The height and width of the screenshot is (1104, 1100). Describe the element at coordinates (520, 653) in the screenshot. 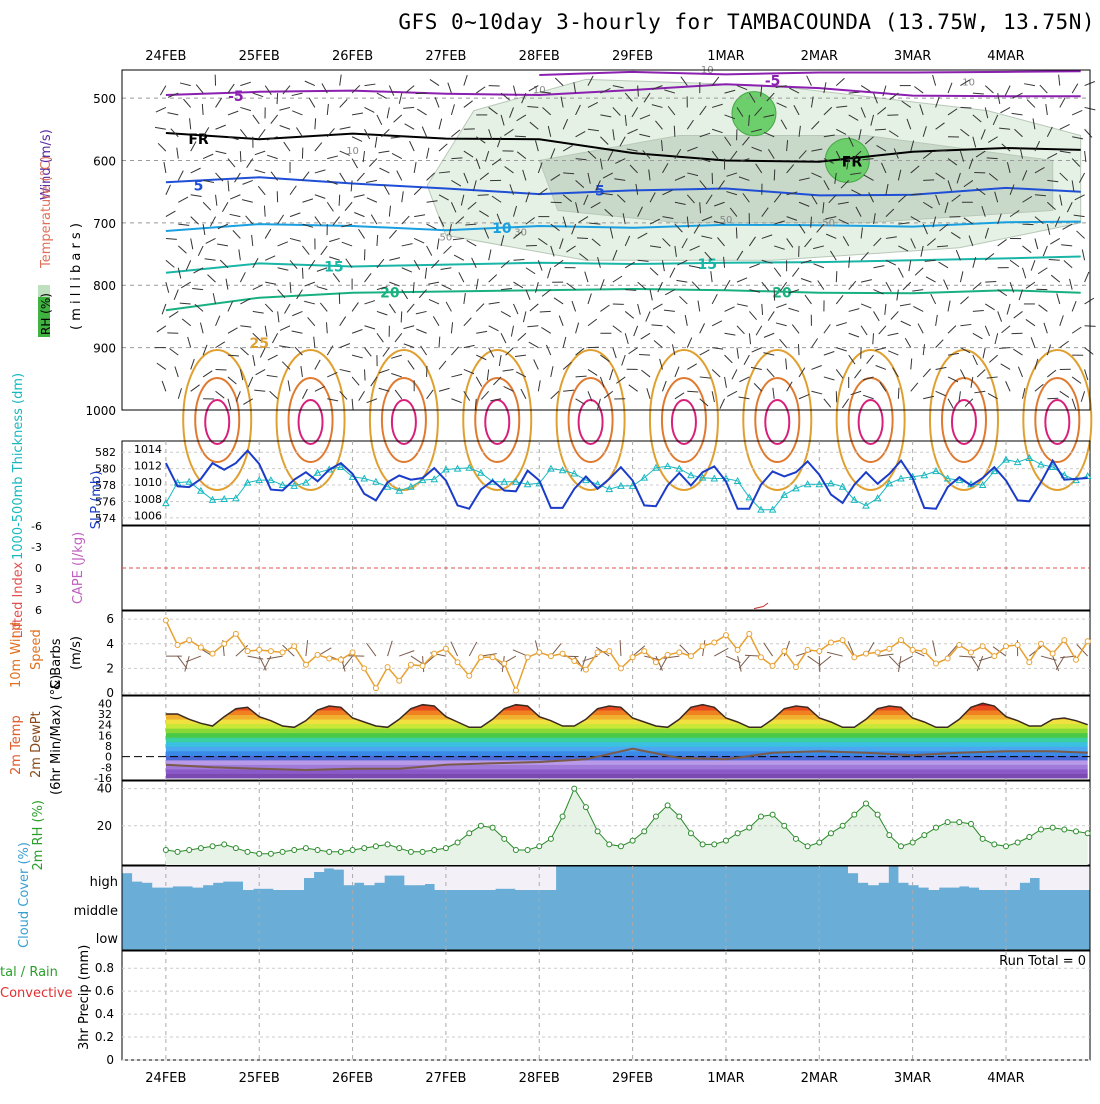

I see `wind-10m-barb` at that location.